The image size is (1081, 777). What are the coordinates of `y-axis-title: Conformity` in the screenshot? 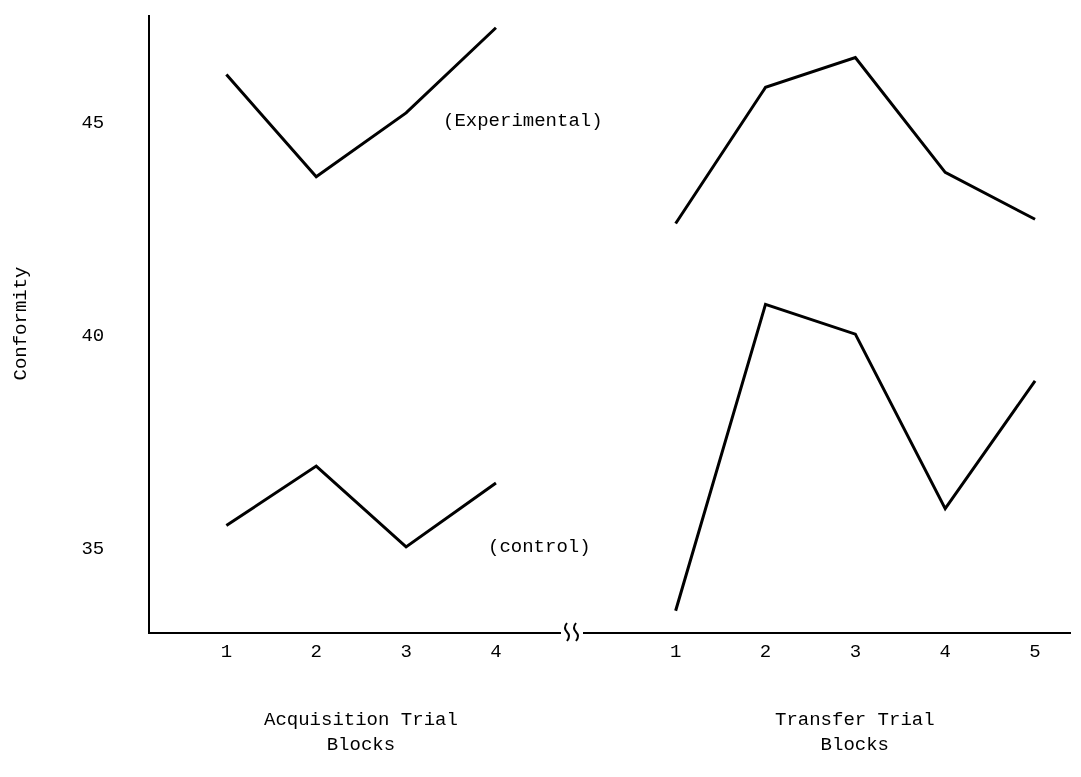 It's located at (20, 323).